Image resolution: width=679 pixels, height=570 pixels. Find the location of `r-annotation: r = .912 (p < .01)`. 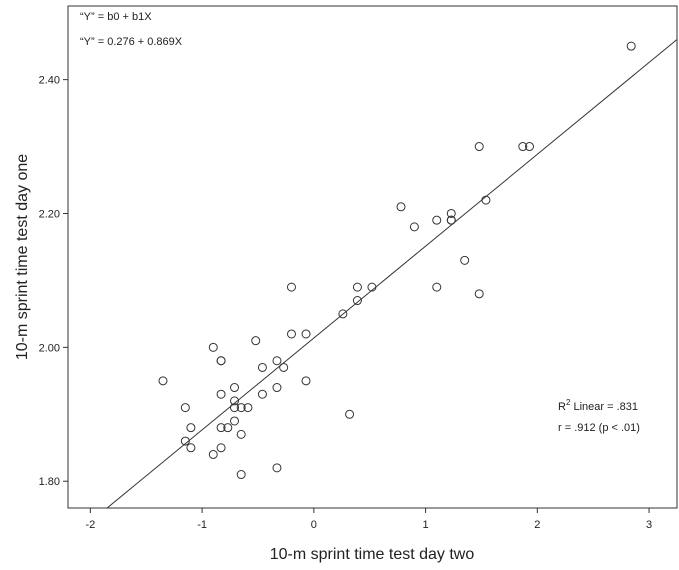

r-annotation: r = .912 (p < .01) is located at coordinates (599, 428).